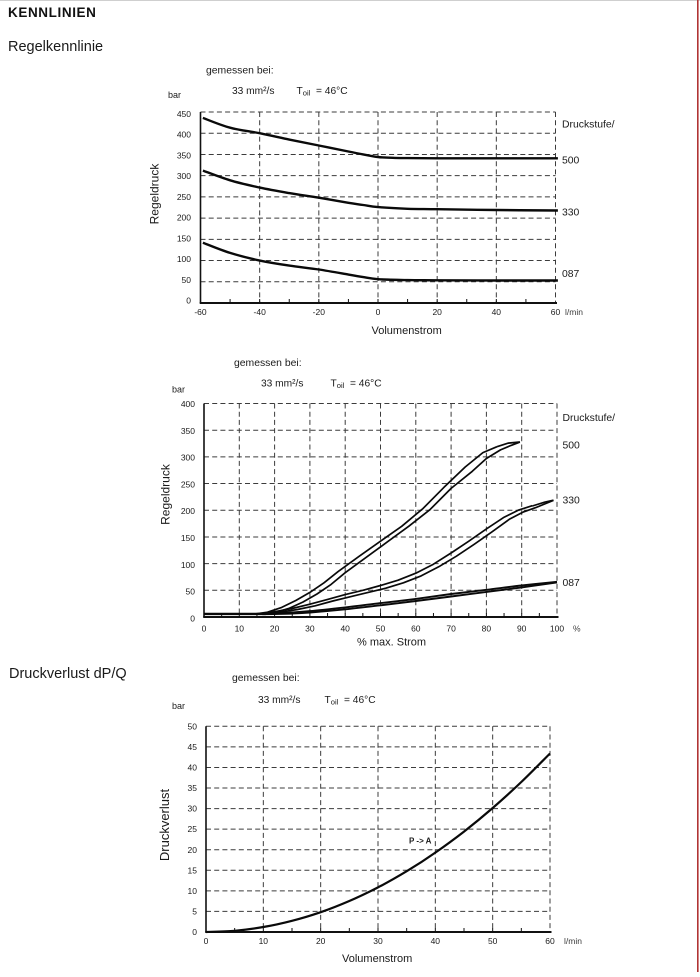  Describe the element at coordinates (487, 629) in the screenshot. I see `svg-text: 80` at that location.